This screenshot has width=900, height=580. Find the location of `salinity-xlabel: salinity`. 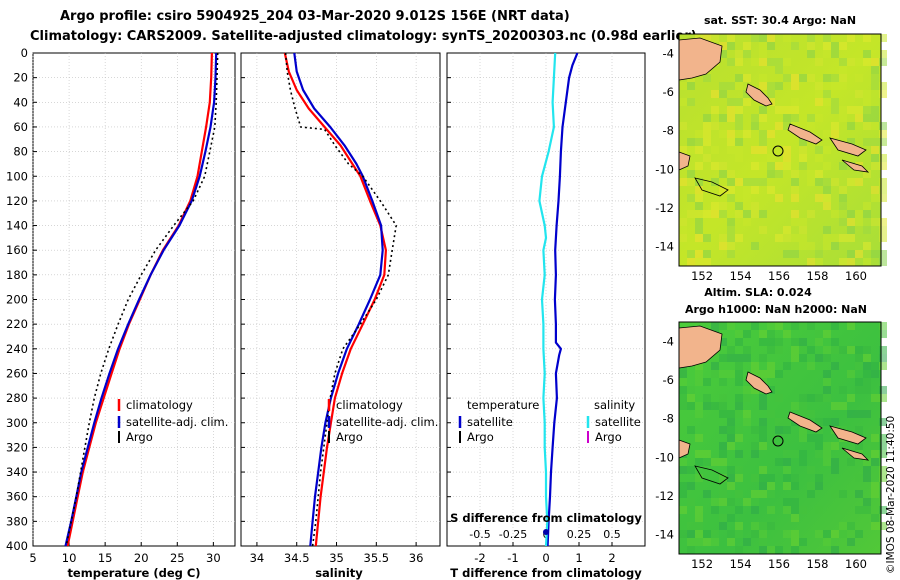

salinity-xlabel: salinity is located at coordinates (339, 573).